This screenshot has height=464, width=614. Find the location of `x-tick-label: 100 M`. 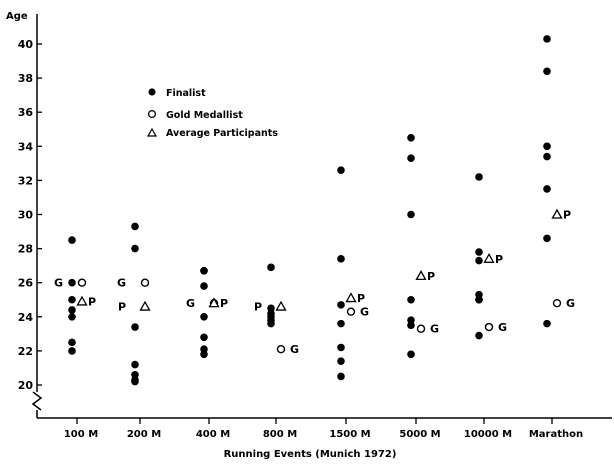

x-tick-label: 100 M is located at coordinates (81, 434).